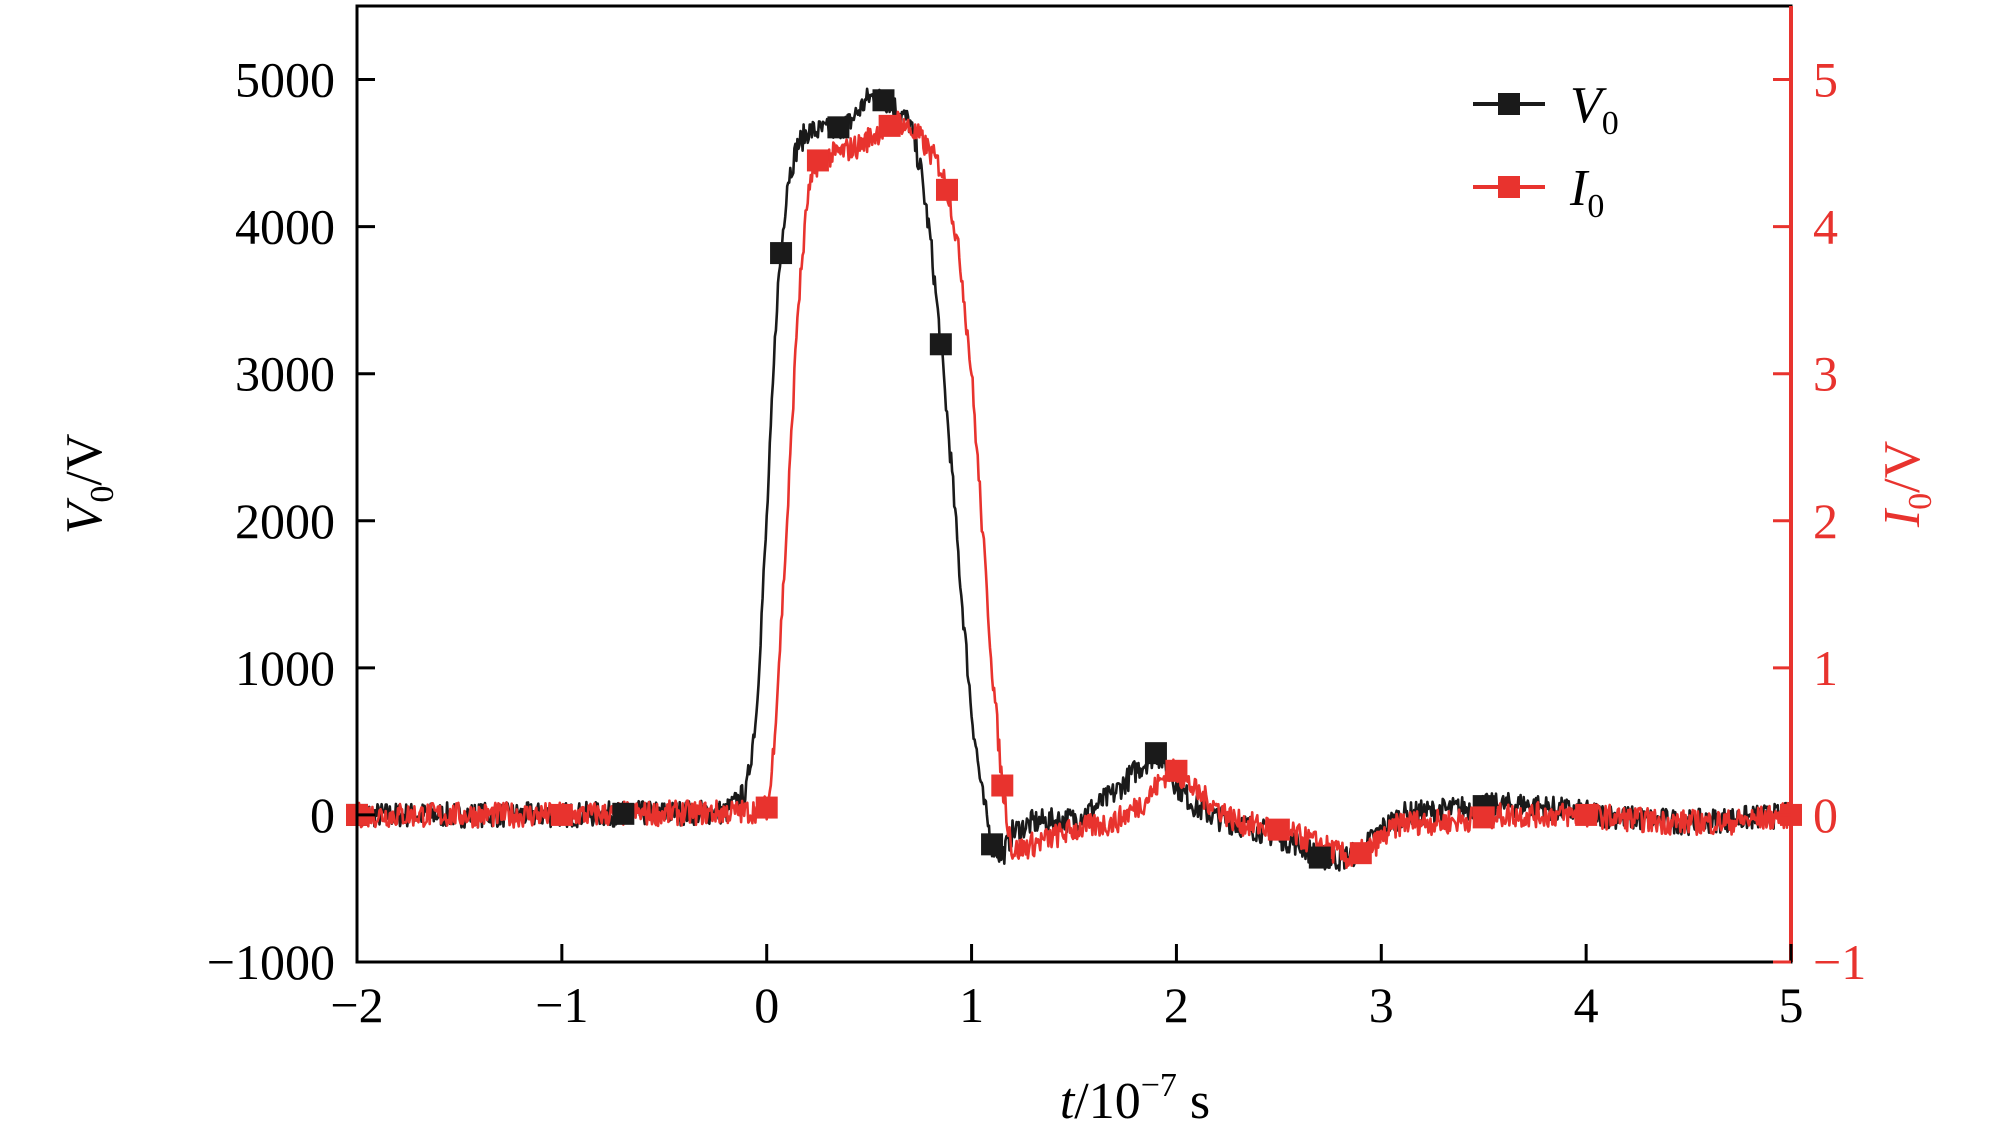  What do you see at coordinates (1176, 1005) in the screenshot?
I see `x-tick-label: 2` at bounding box center [1176, 1005].